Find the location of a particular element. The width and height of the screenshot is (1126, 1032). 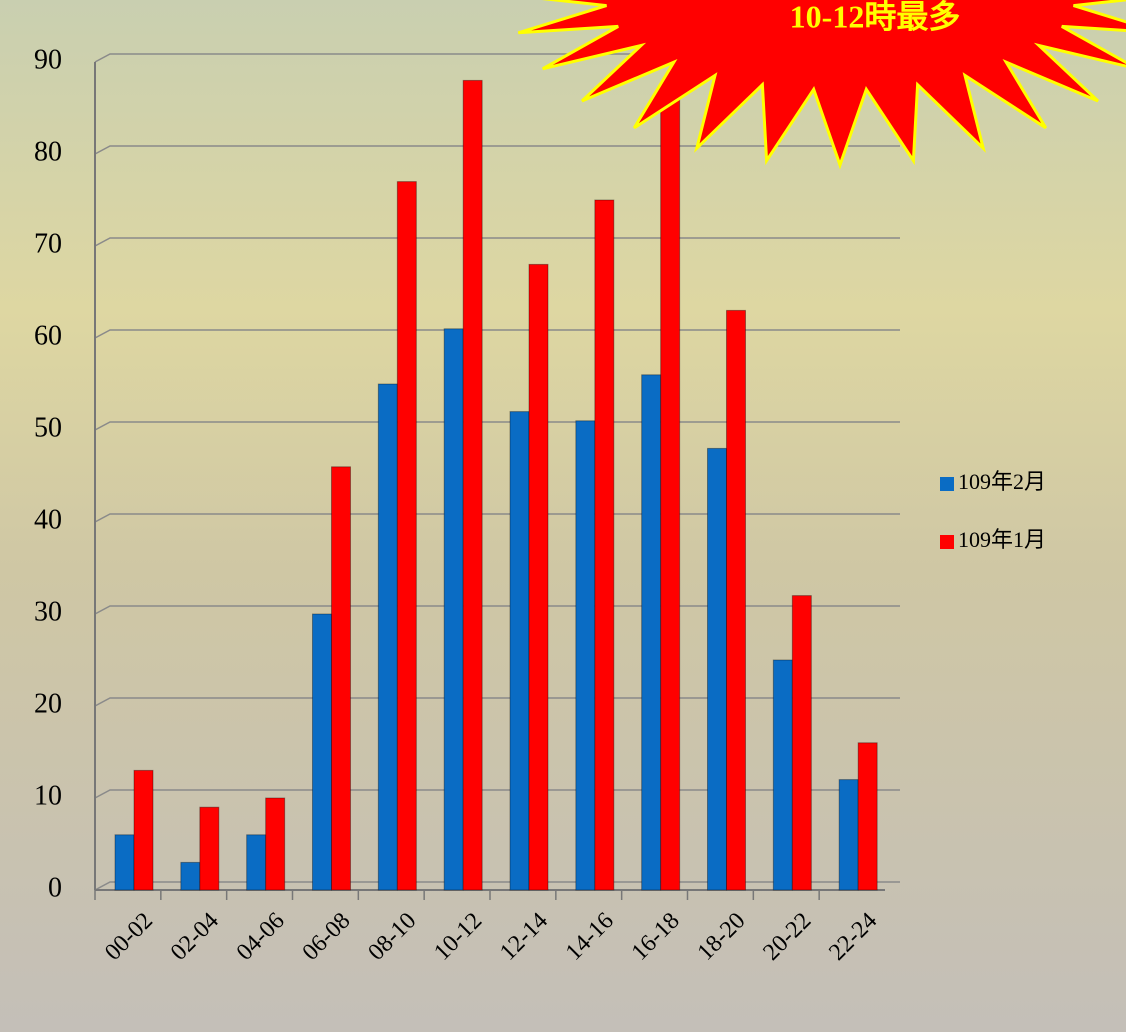

y-tick-label: 50 is located at coordinates (48, 427).